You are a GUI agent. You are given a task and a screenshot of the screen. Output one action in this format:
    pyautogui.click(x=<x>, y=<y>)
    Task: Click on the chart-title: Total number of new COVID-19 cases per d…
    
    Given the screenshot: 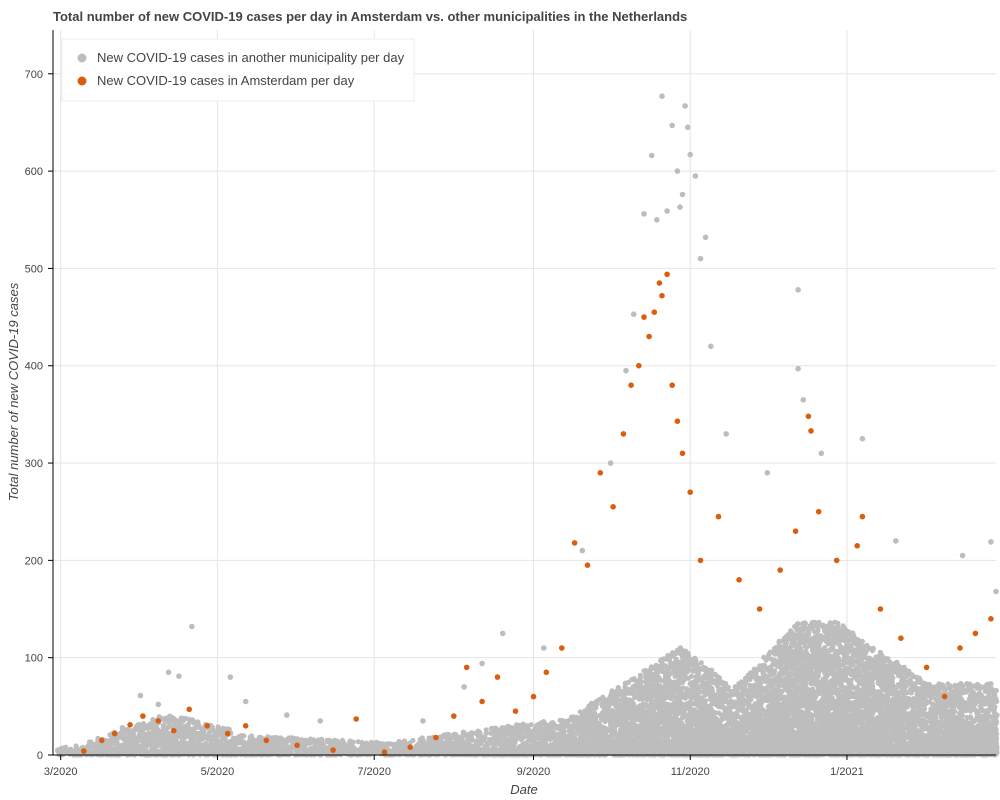 What is the action you would take?
    pyautogui.click(x=370, y=16)
    